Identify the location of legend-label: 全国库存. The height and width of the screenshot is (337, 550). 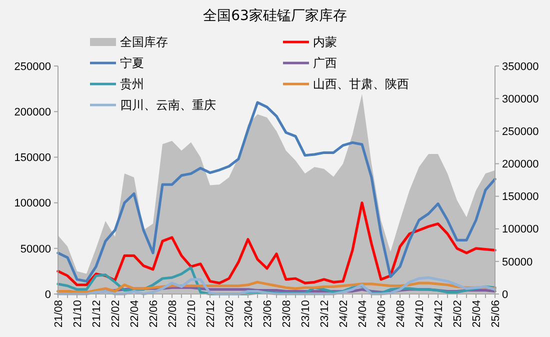
(144, 42).